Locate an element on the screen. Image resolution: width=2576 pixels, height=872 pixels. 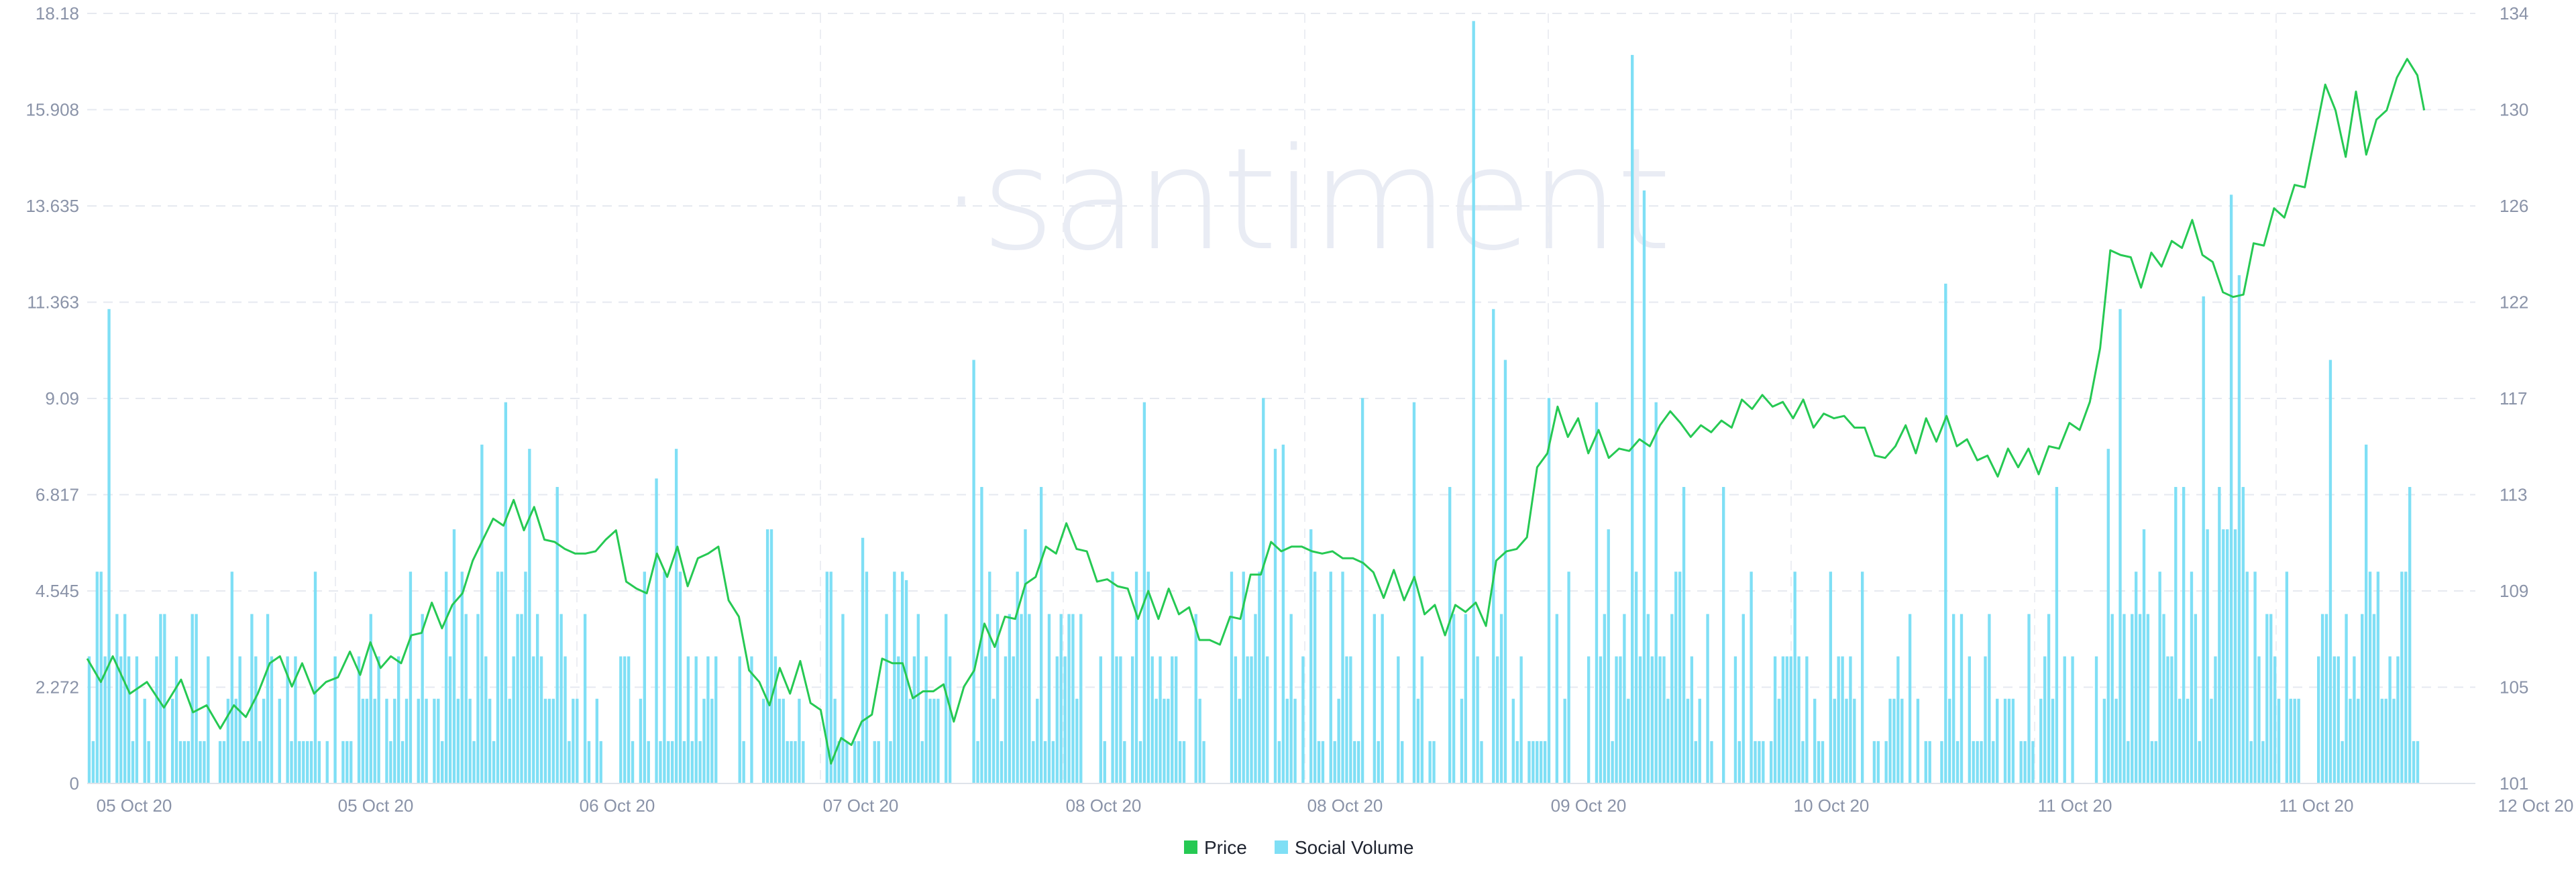
y-right-tick: 122 is located at coordinates (2514, 302).